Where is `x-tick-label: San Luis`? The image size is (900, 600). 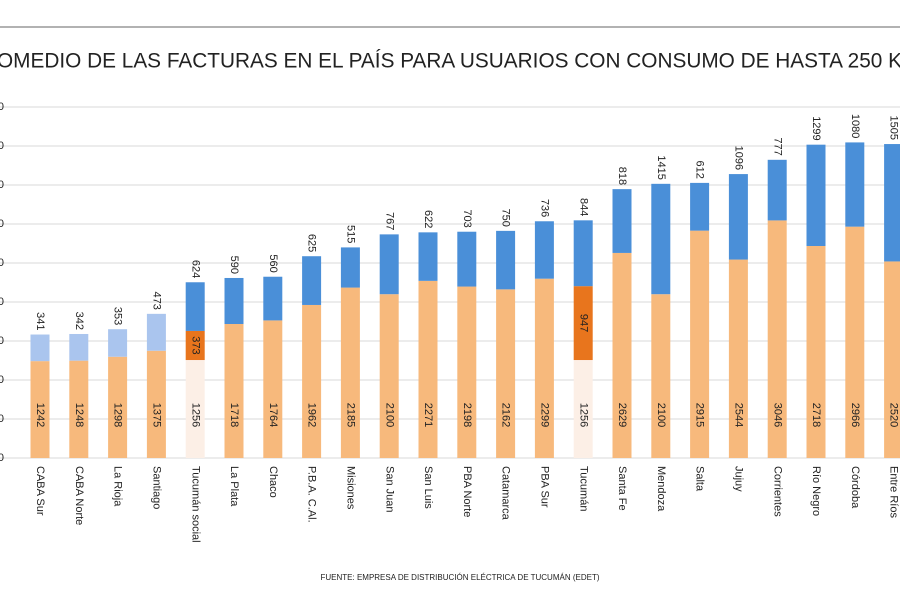 x-tick-label: San Luis is located at coordinates (428, 487).